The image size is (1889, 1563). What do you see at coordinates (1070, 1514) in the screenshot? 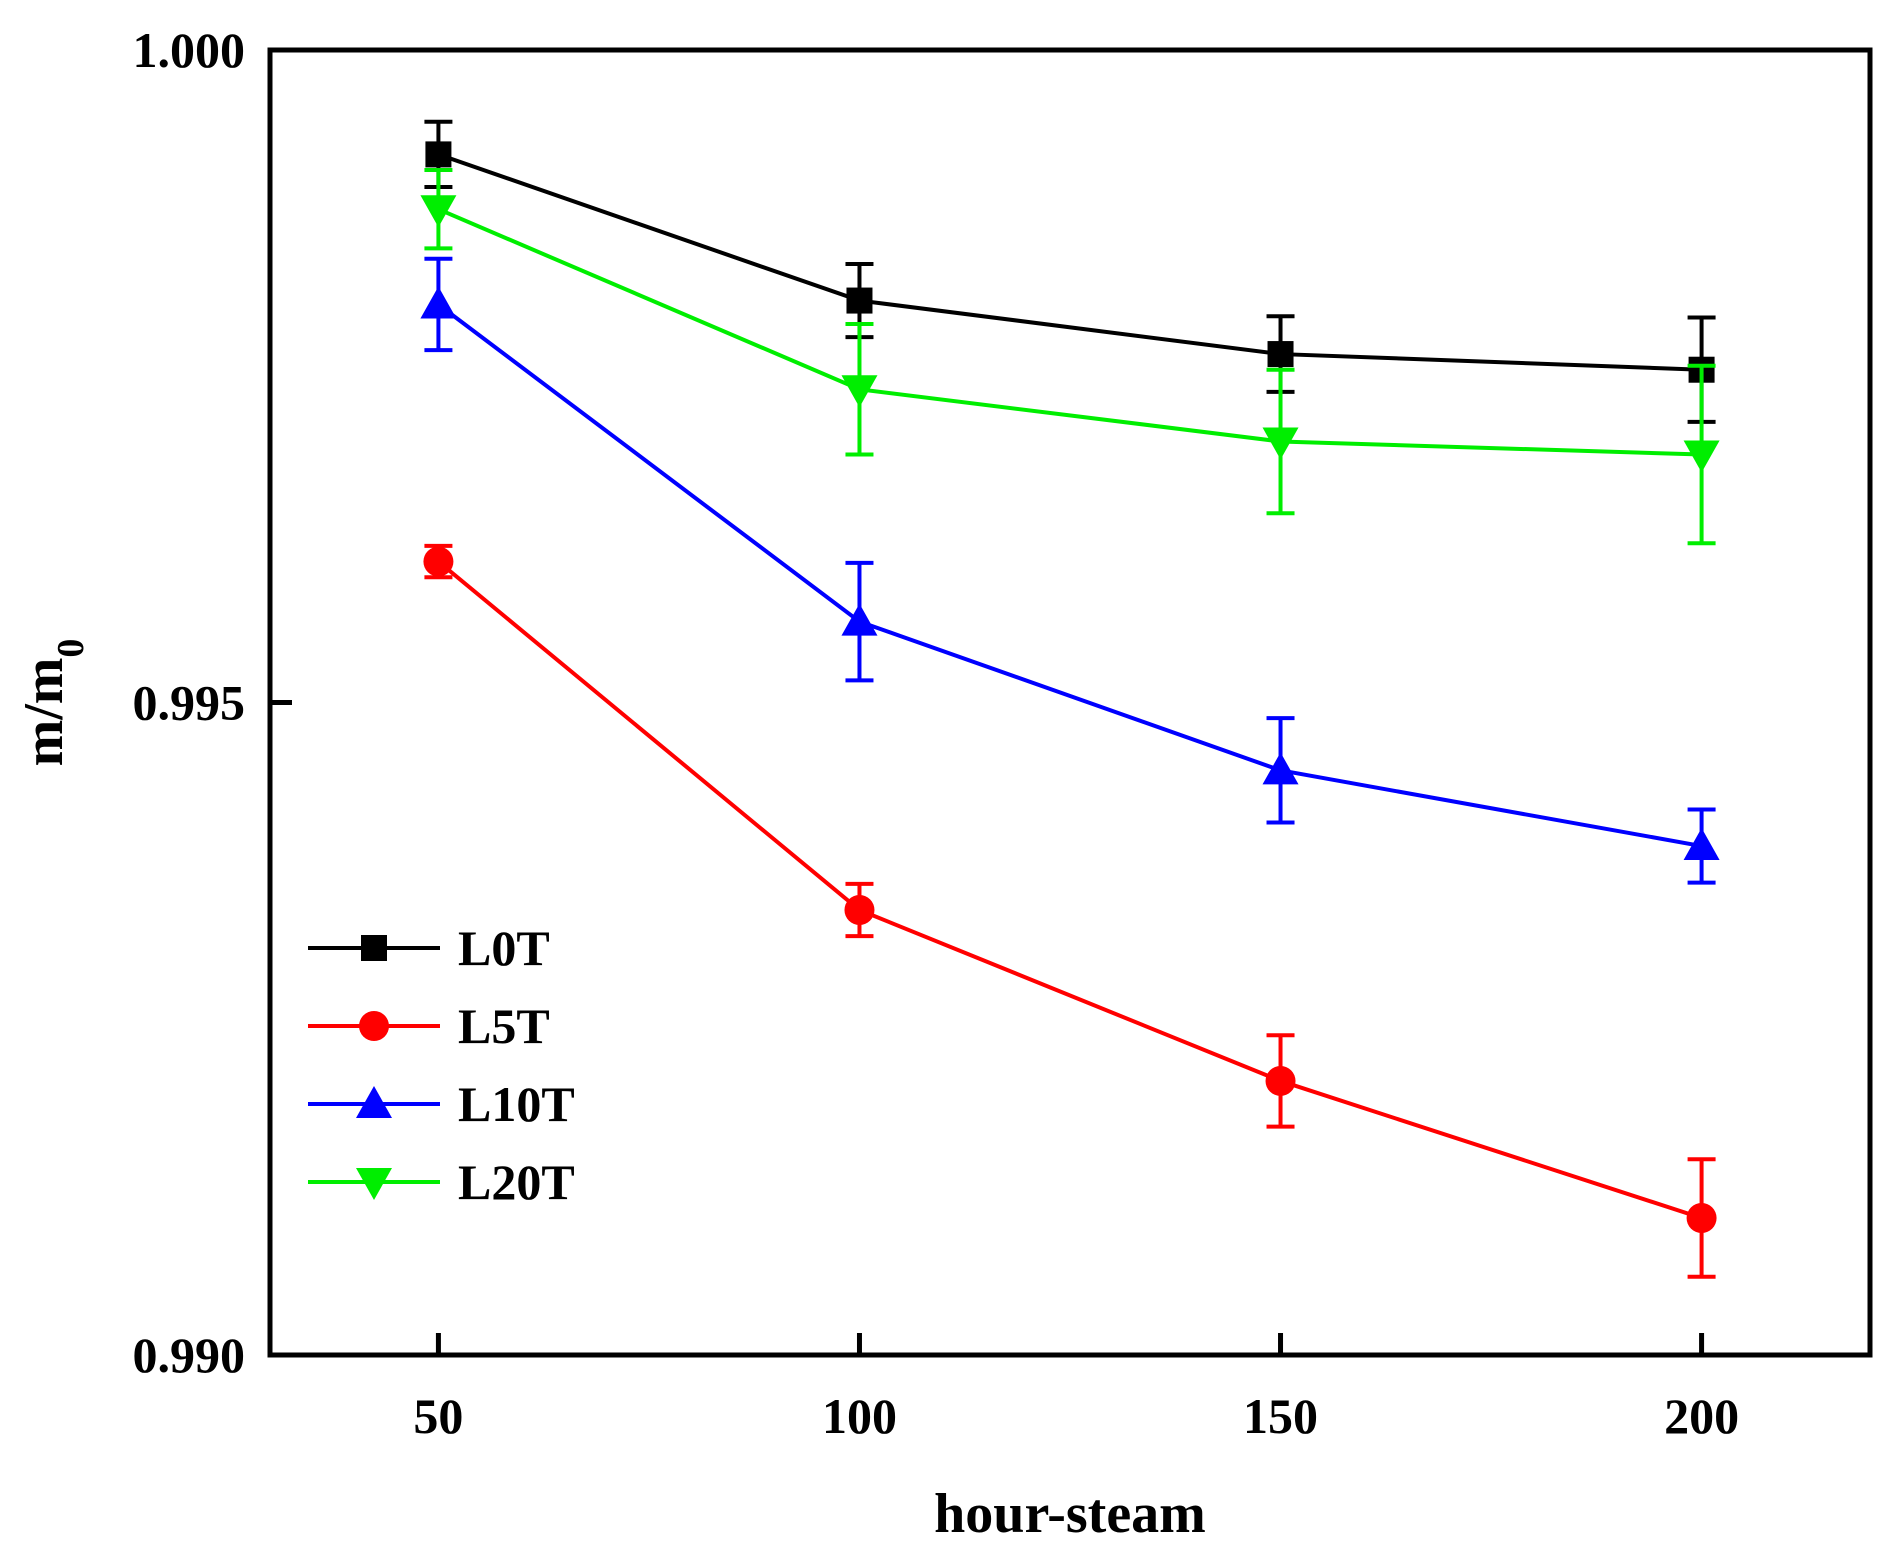
I see `x-axis-title: hour-steam` at bounding box center [1070, 1514].